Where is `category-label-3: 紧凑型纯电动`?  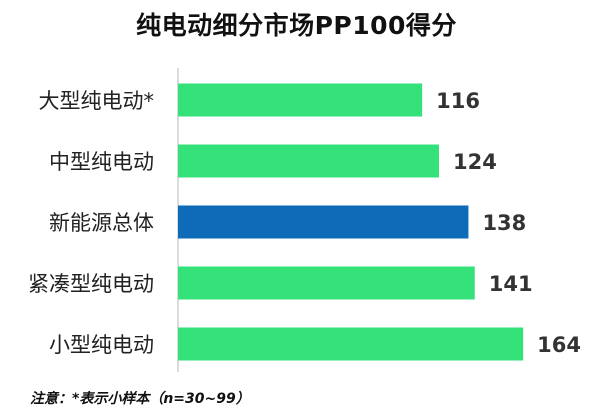 category-label-3: 紧凑型纯电动 is located at coordinates (91, 284).